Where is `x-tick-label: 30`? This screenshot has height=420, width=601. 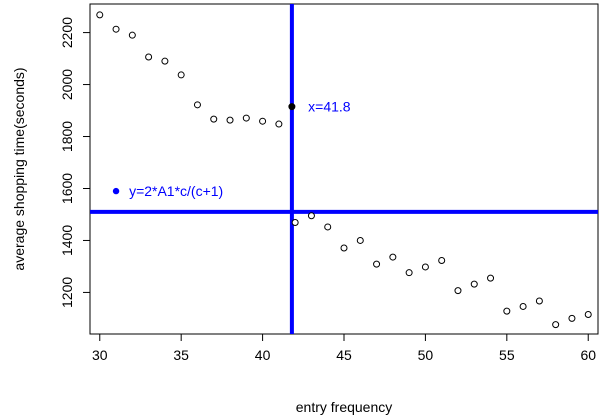
x-tick-label: 30 is located at coordinates (100, 355).